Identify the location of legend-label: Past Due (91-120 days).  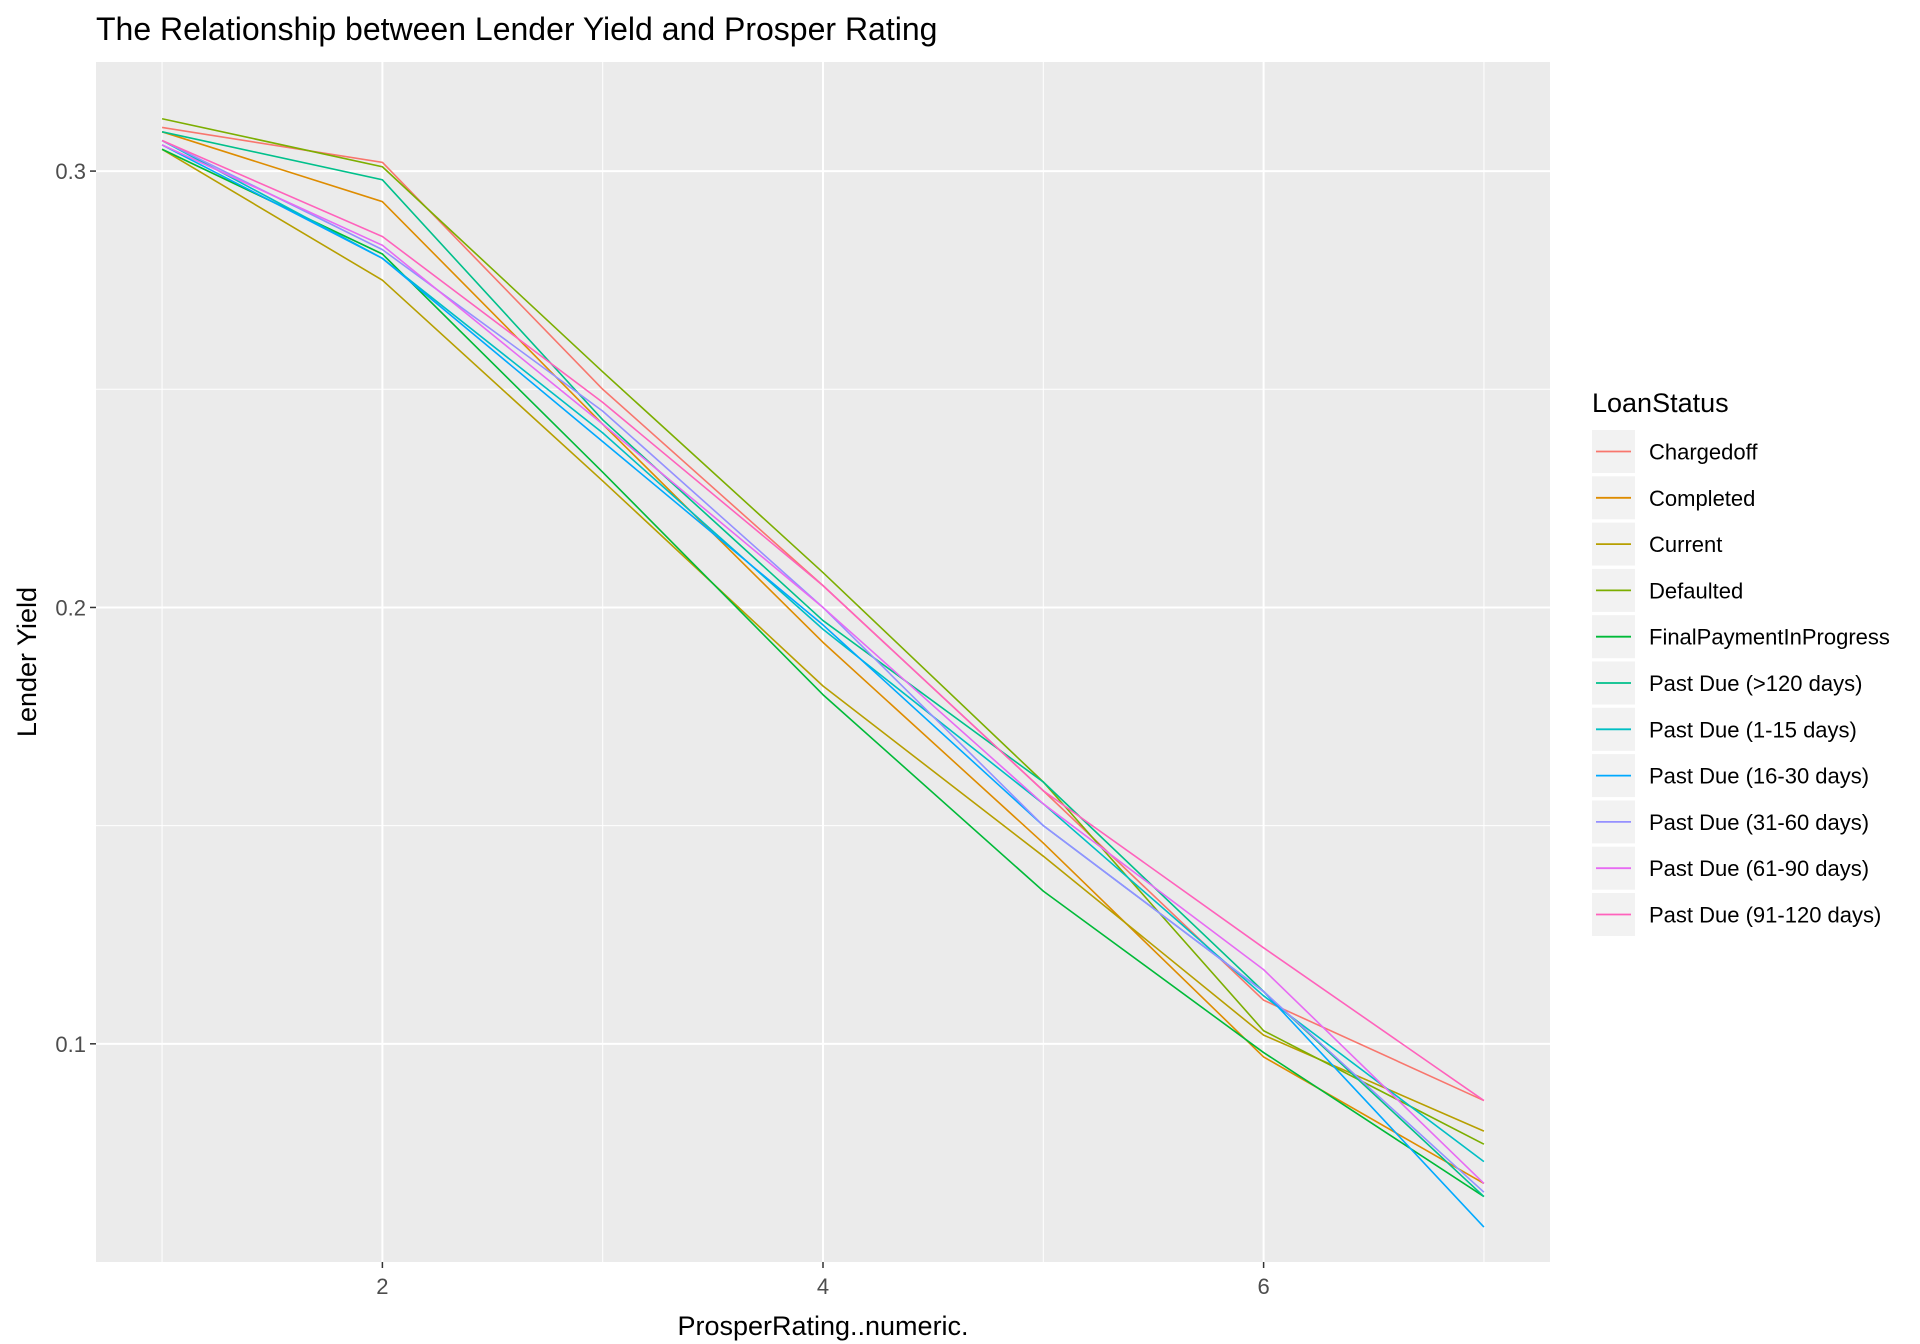
(1765, 915).